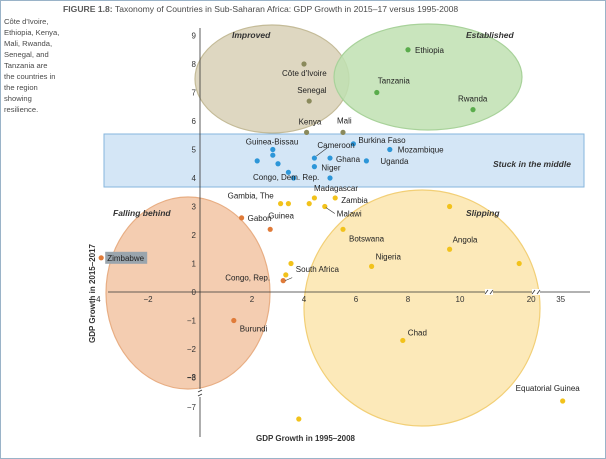 Image resolution: width=606 pixels, height=459 pixels. What do you see at coordinates (344, 120) in the screenshot?
I see `point-label: Mali` at bounding box center [344, 120].